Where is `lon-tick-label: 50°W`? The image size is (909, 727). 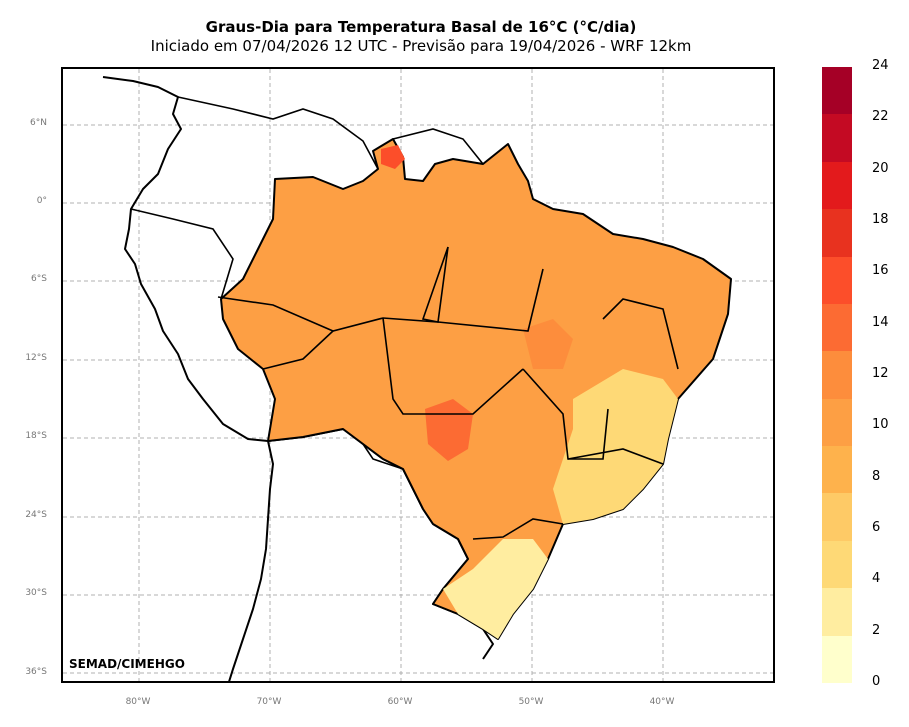 lon-tick-label: 50°W is located at coordinates (531, 702).